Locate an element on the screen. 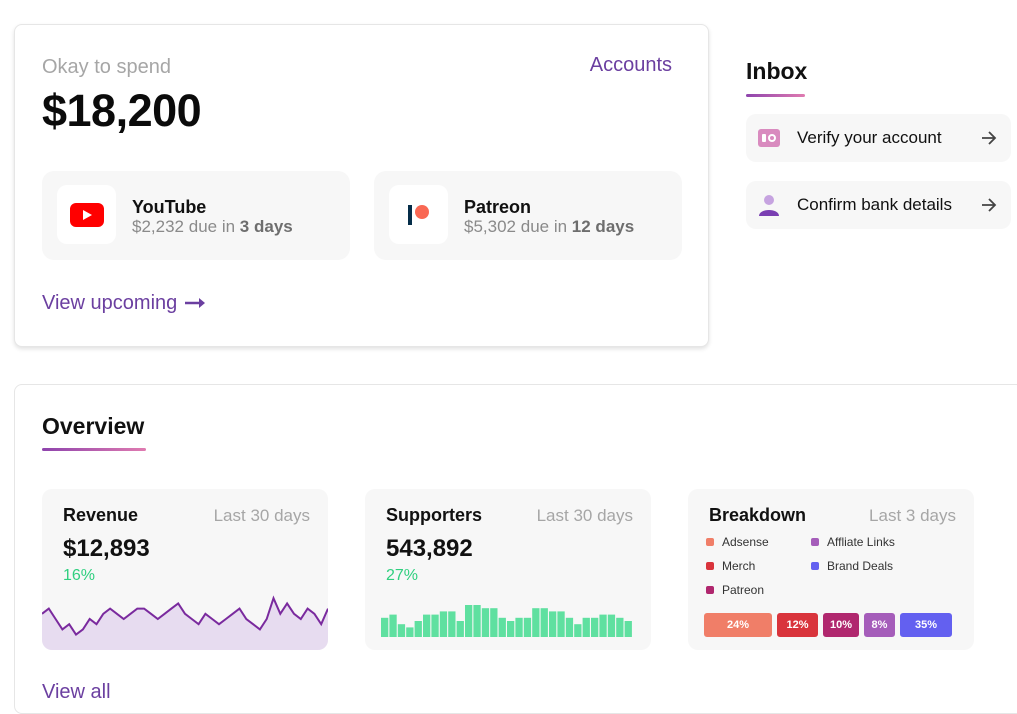  bill-patreon: Patreon $5,302 due in 12 days is located at coordinates (528, 215).